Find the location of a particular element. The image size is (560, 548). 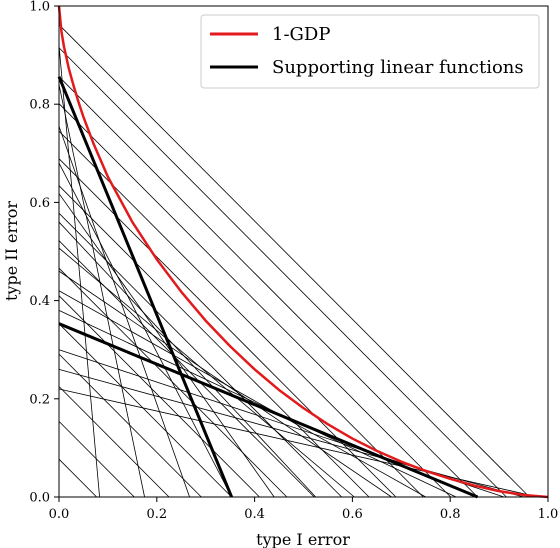

x-tick-label-1: 0.2 is located at coordinates (156, 514).